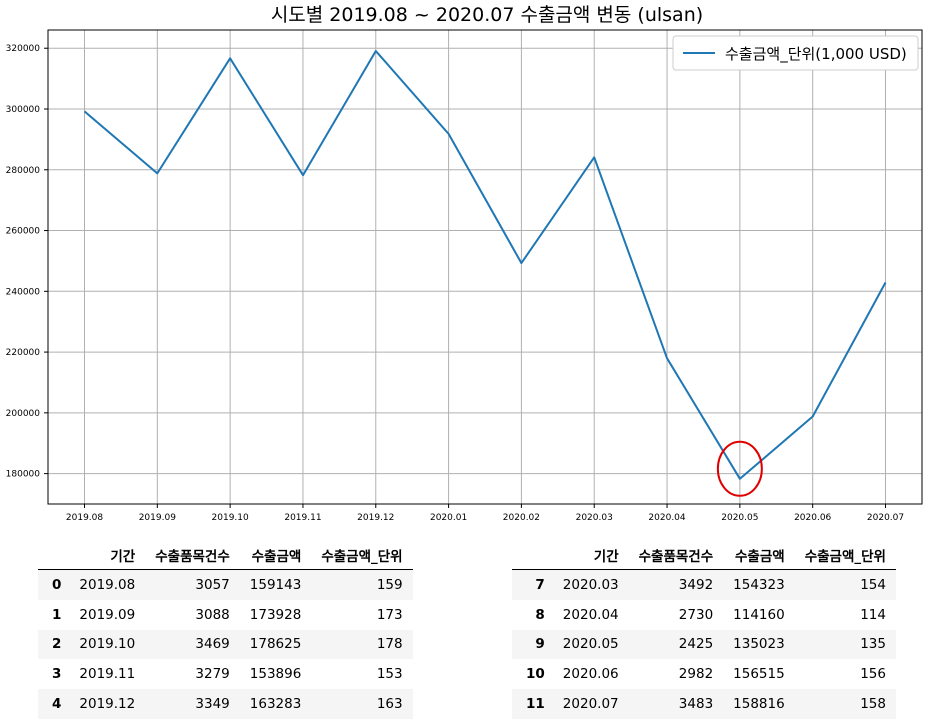 This screenshot has height=725, width=932. What do you see at coordinates (590, 614) in the screenshot?
I see `table-cell: 2020.04` at bounding box center [590, 614].